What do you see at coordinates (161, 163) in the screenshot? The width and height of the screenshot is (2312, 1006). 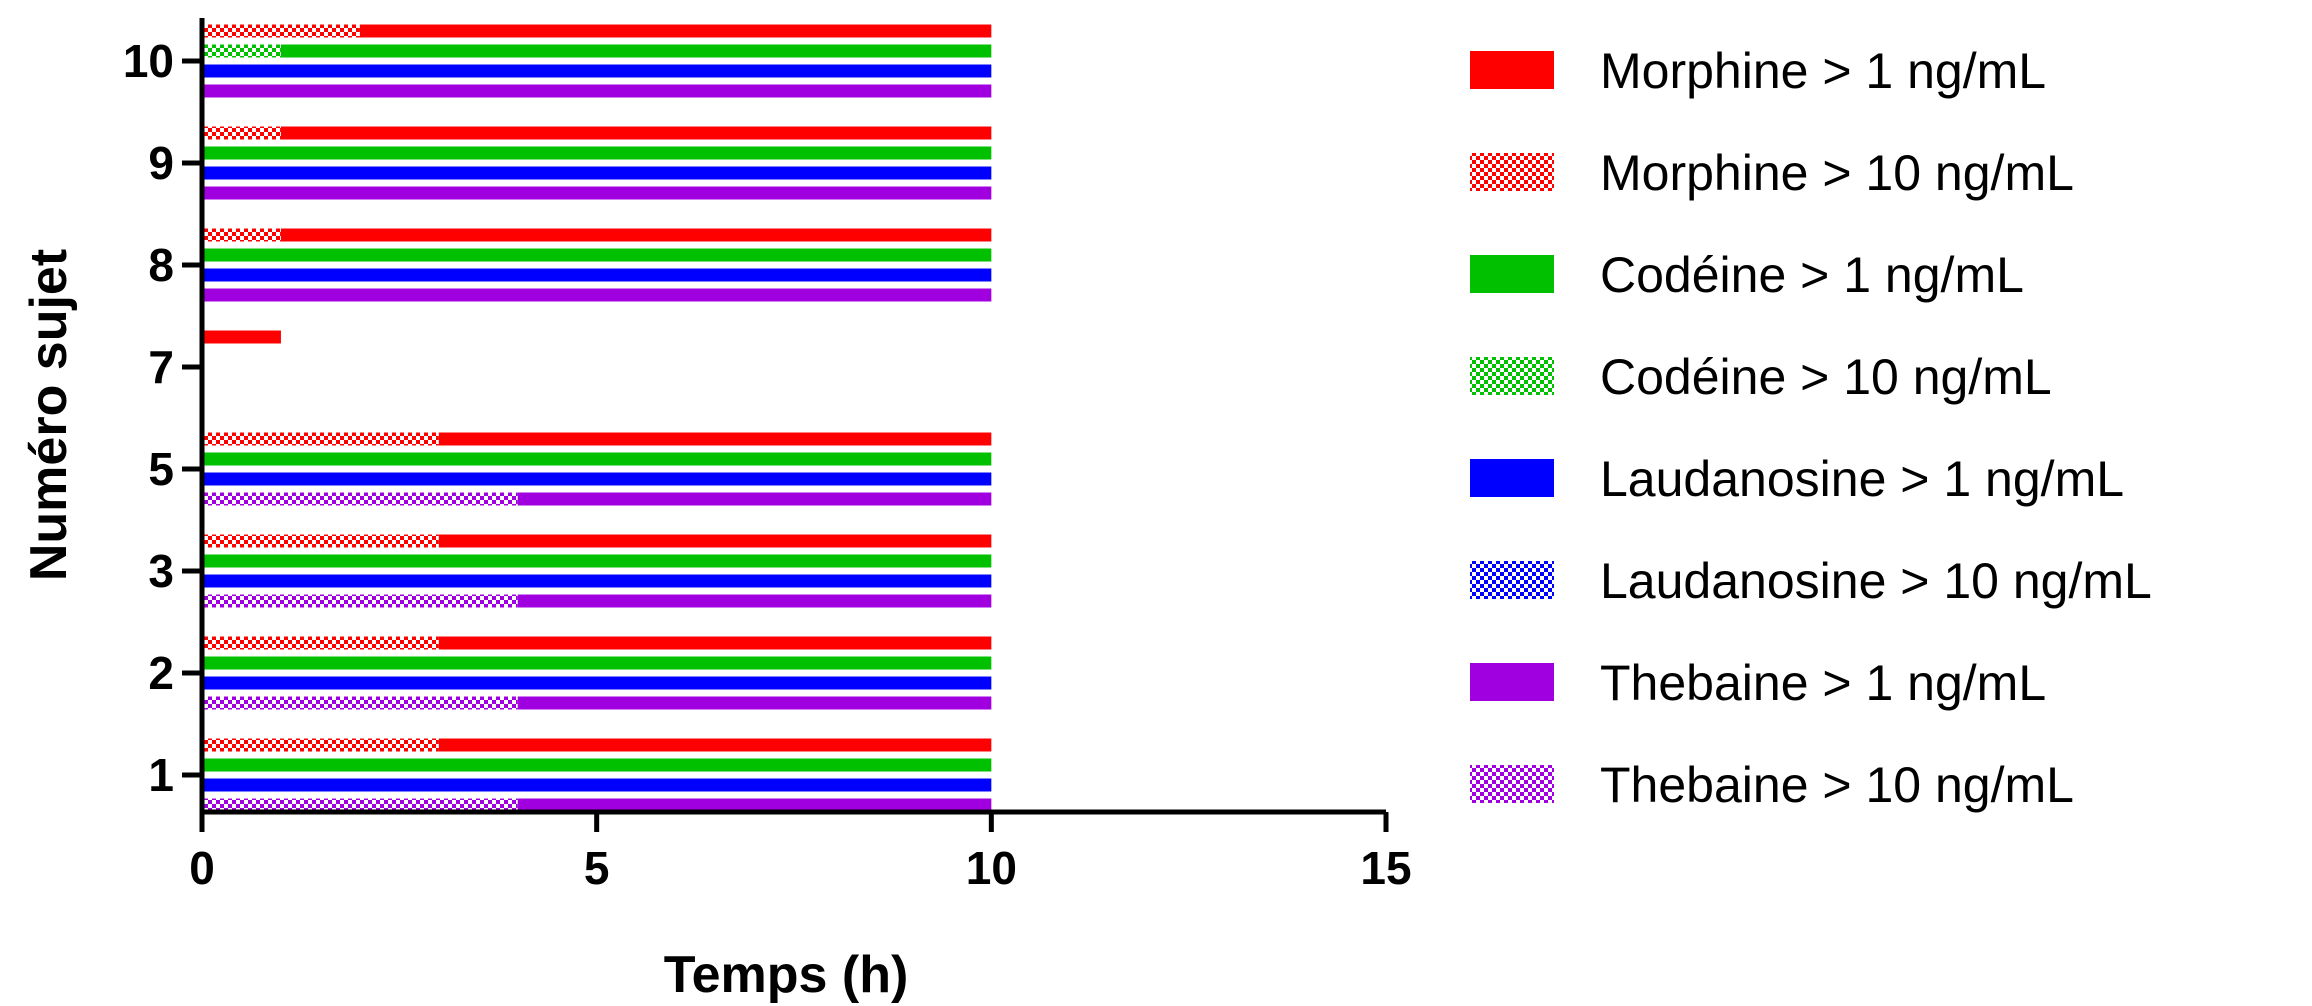 I see `y-tick-label-9: 9` at bounding box center [161, 163].